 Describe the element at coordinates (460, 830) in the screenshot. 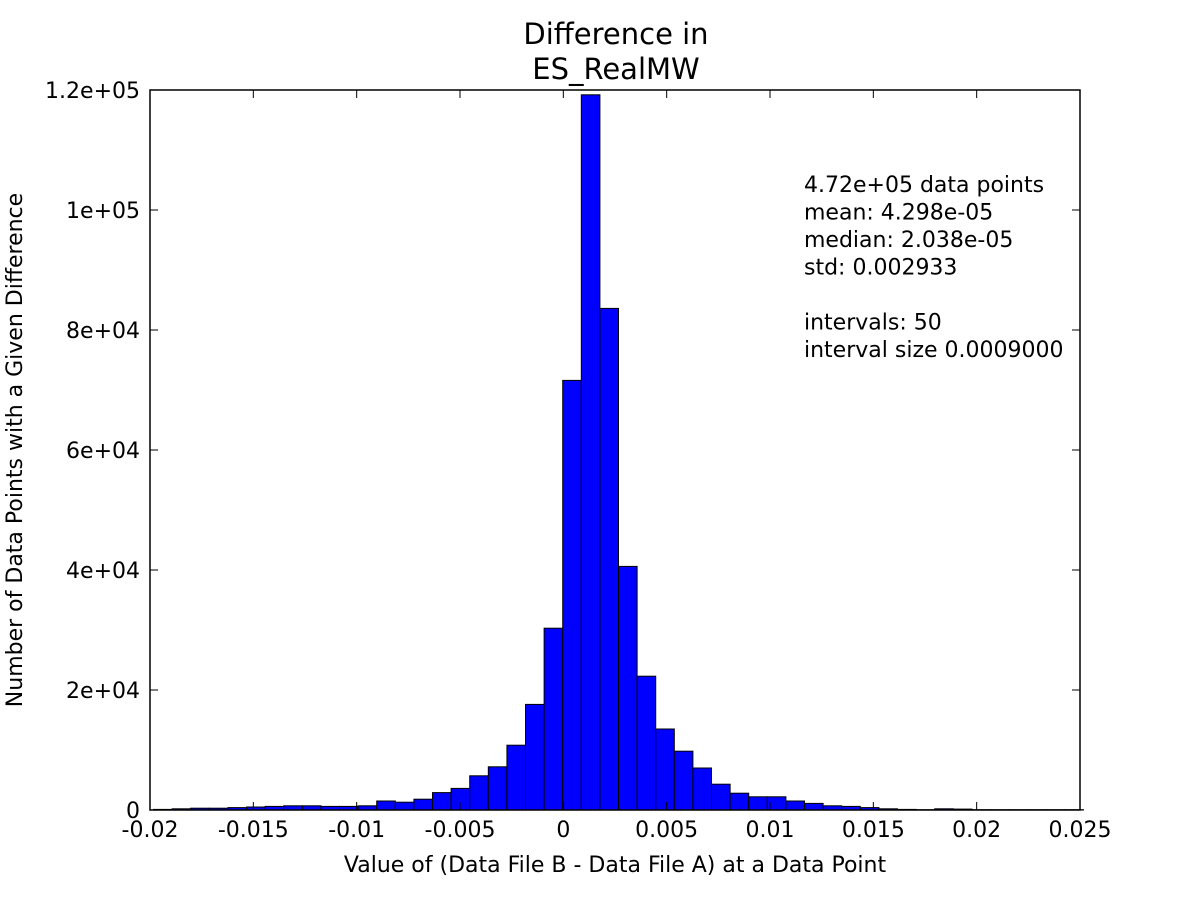

I see `x-tick-label: -0.005` at that location.